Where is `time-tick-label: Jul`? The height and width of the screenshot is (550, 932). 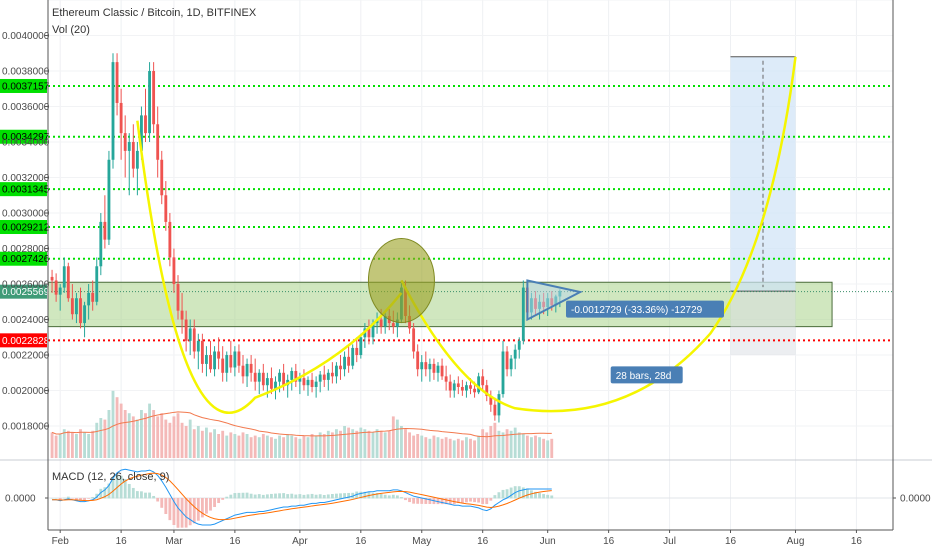 time-tick-label: Jul is located at coordinates (669, 541).